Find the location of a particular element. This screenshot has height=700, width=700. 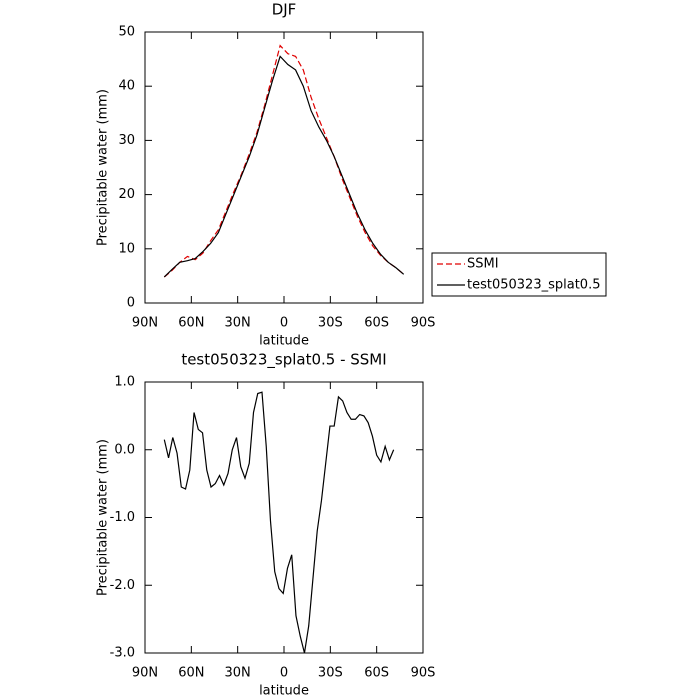

y-tick-label: 40 is located at coordinates (126, 86).